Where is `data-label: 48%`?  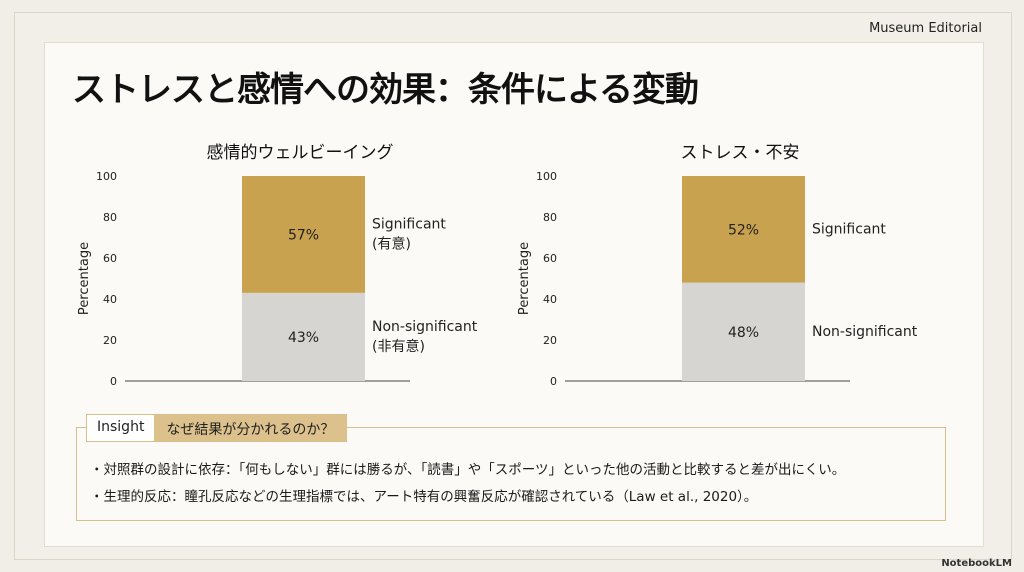 data-label: 48% is located at coordinates (743, 333).